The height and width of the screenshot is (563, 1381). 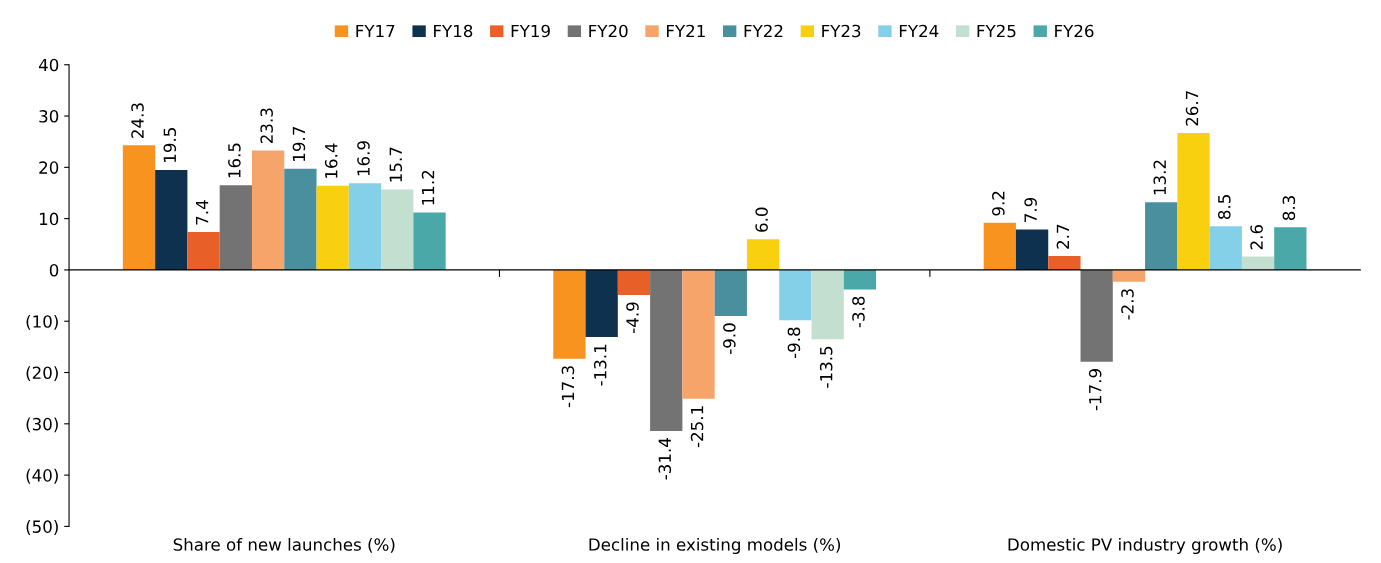 I want to click on text: 16.5, so click(x=234, y=160).